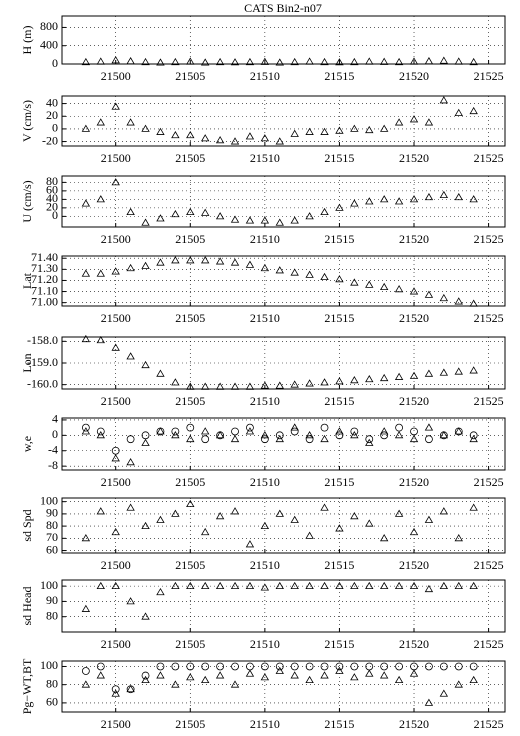 The image size is (520, 736). Describe the element at coordinates (52, 702) in the screenshot. I see `y-tick-label: 60` at that location.